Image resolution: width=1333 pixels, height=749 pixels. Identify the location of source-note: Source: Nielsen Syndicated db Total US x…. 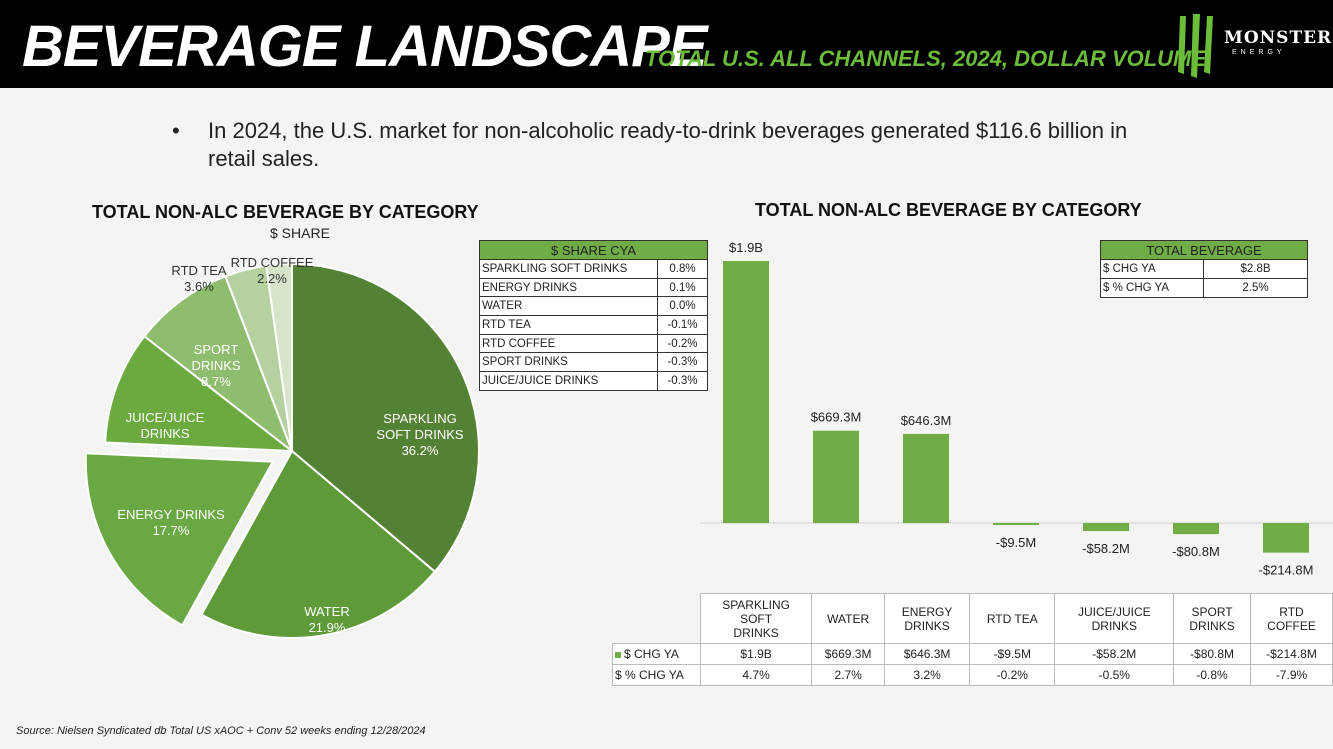
(221, 731).